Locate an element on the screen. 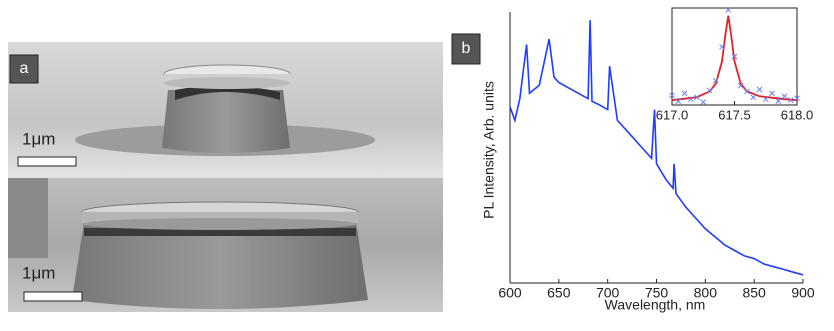 Image resolution: width=834 pixels, height=331 pixels. x-tick-label: 900 is located at coordinates (803, 293).